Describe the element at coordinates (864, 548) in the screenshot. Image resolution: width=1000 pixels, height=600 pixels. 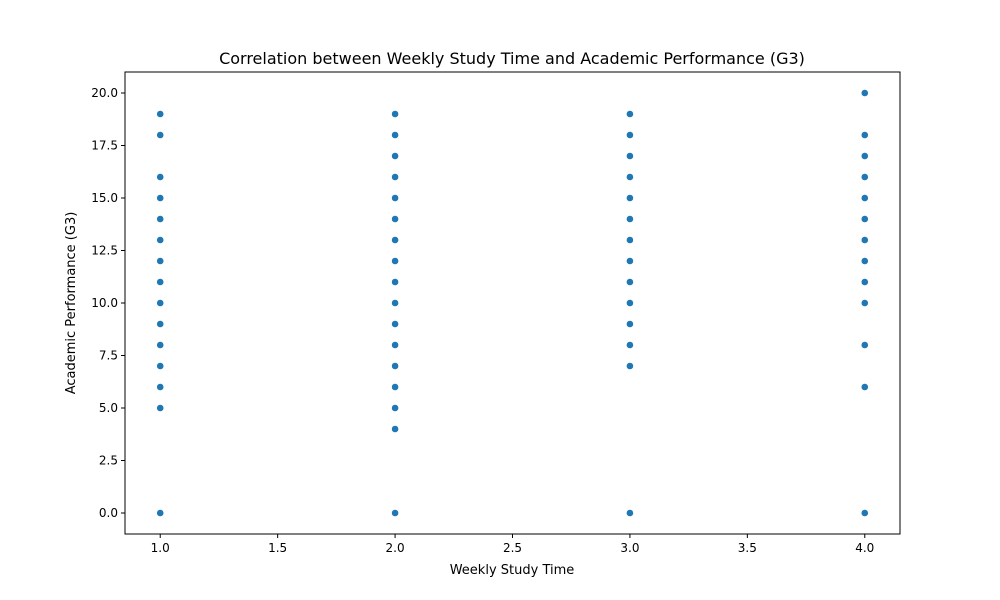
I see `x-tick-label: 4.0` at that location.